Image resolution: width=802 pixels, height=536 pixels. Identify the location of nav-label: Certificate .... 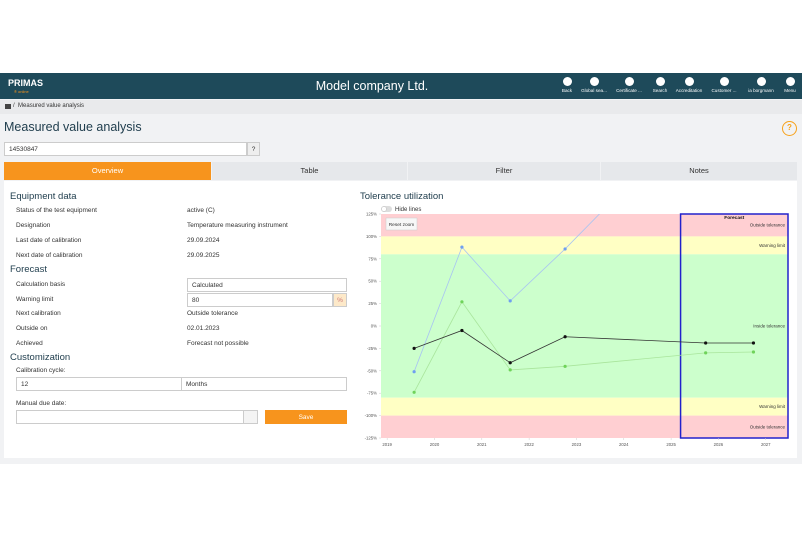
(629, 90).